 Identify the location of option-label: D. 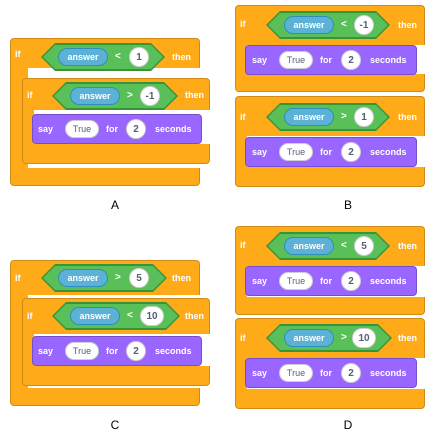
(348, 425).